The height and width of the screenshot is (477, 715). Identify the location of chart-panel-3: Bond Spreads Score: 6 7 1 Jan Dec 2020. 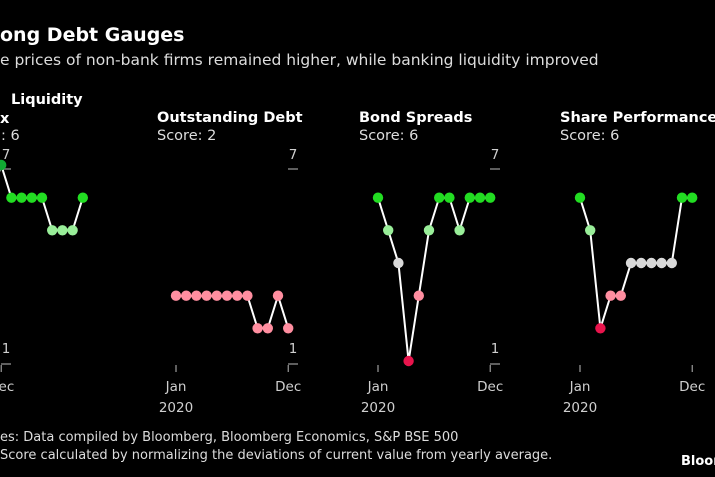
(431, 263).